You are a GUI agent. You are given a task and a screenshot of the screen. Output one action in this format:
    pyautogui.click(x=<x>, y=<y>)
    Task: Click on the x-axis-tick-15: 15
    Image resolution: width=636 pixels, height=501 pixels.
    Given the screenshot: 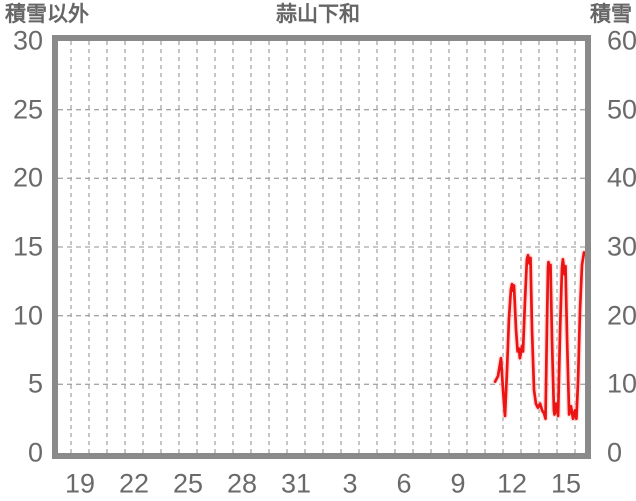 What is the action you would take?
    pyautogui.click(x=566, y=483)
    